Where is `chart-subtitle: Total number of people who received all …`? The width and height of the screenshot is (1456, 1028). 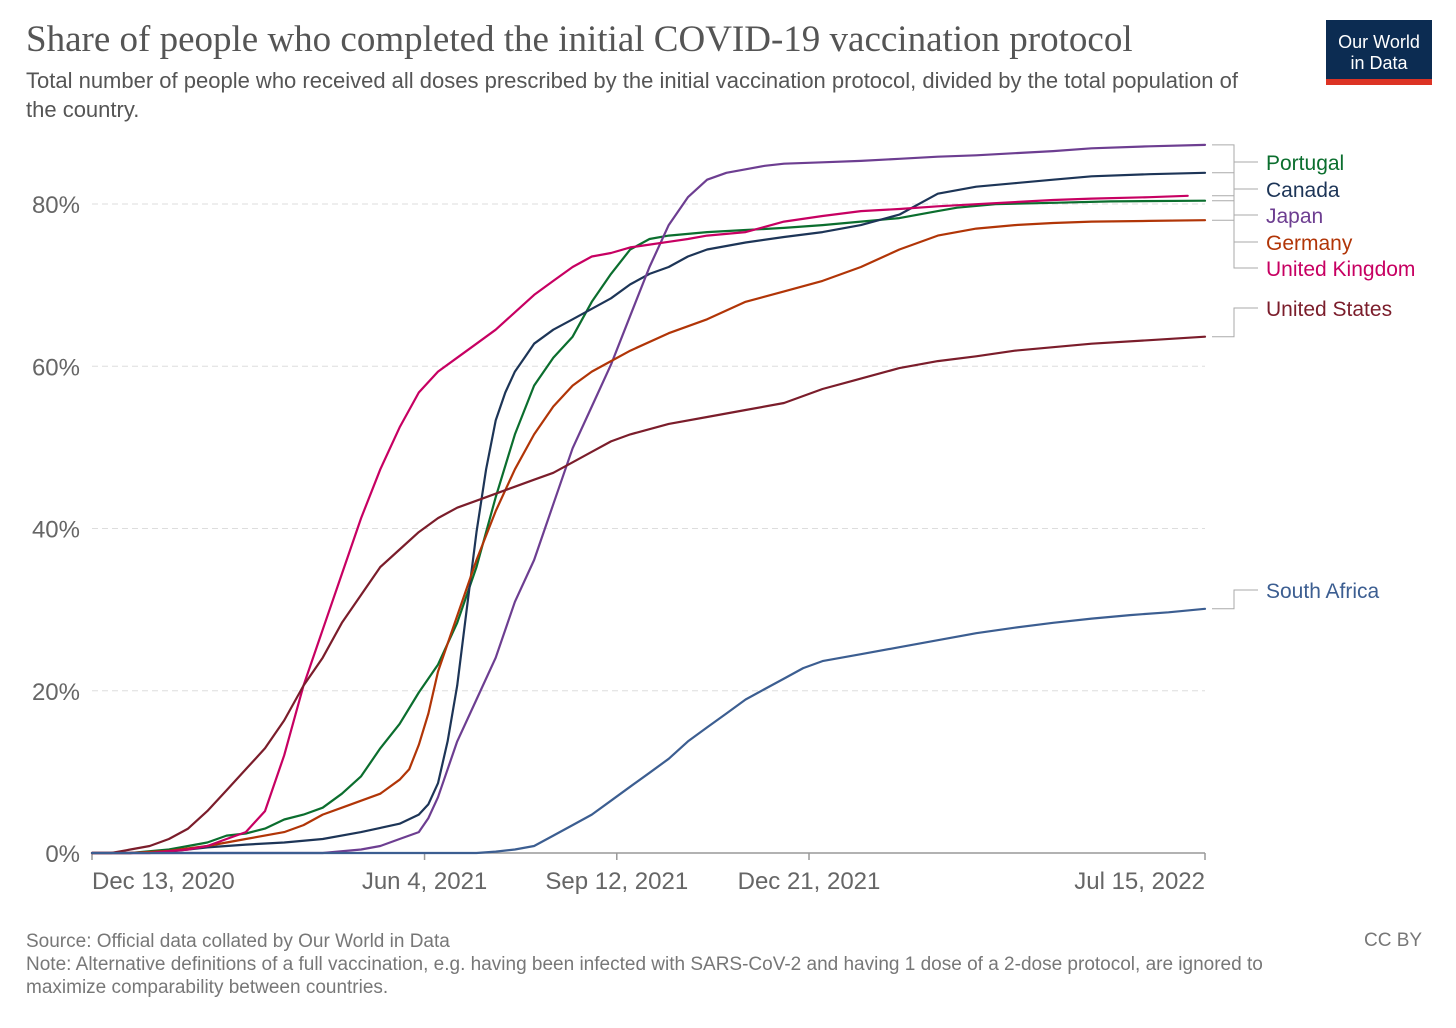
chart-subtitle: Total number of people who received all … is located at coordinates (632, 95).